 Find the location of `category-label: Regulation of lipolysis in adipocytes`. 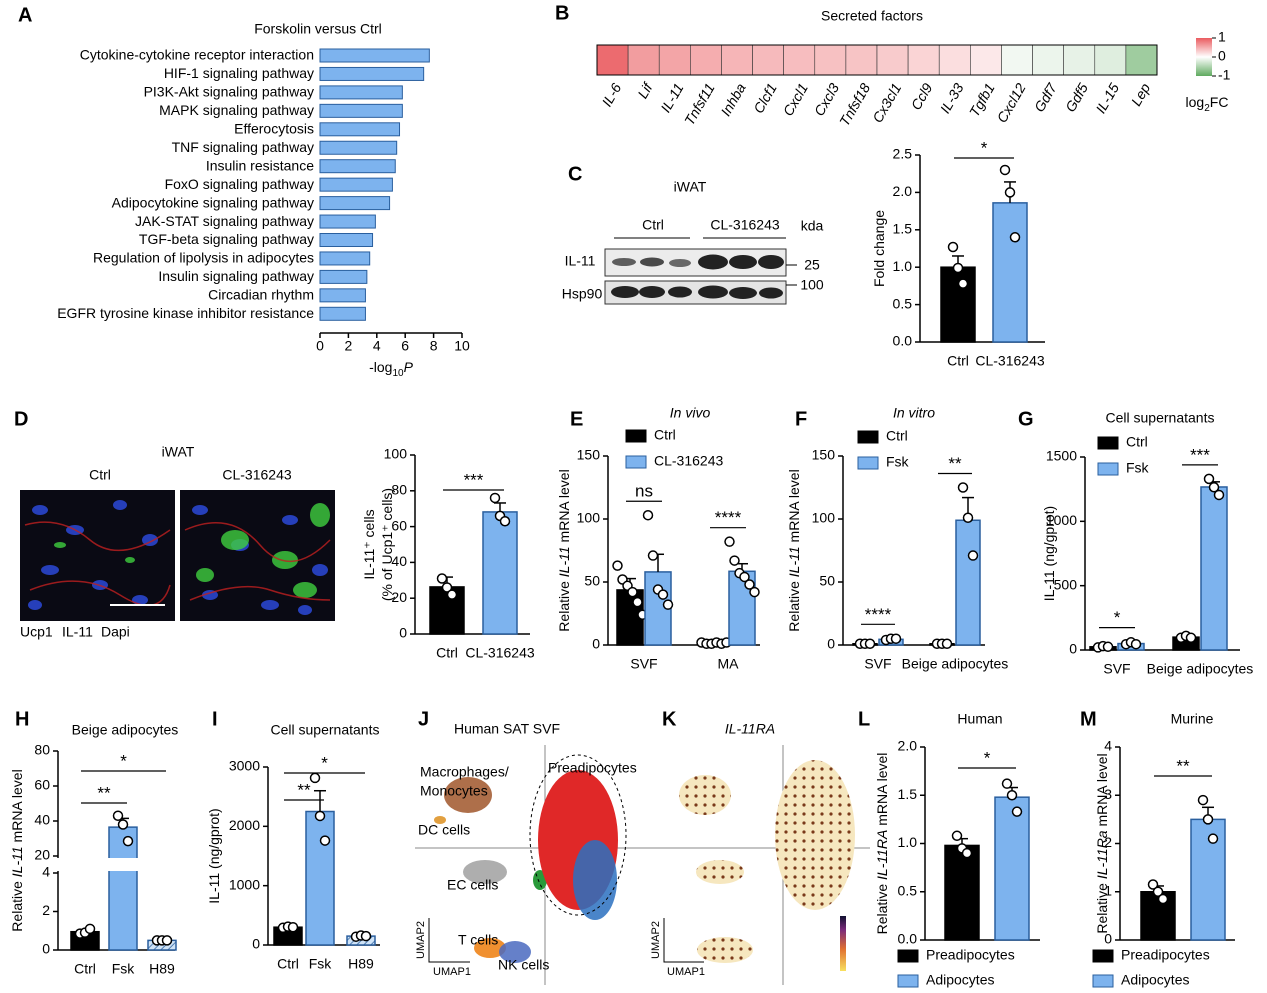

category-label: Regulation of lipolysis in adipocytes is located at coordinates (203, 258).